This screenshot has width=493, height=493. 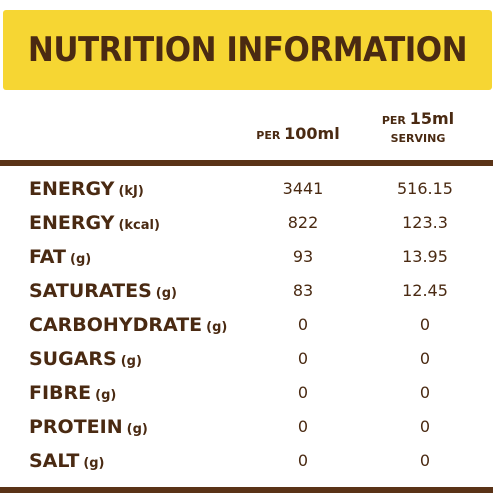 What do you see at coordinates (246, 163) in the screenshot?
I see `header-divider` at bounding box center [246, 163].